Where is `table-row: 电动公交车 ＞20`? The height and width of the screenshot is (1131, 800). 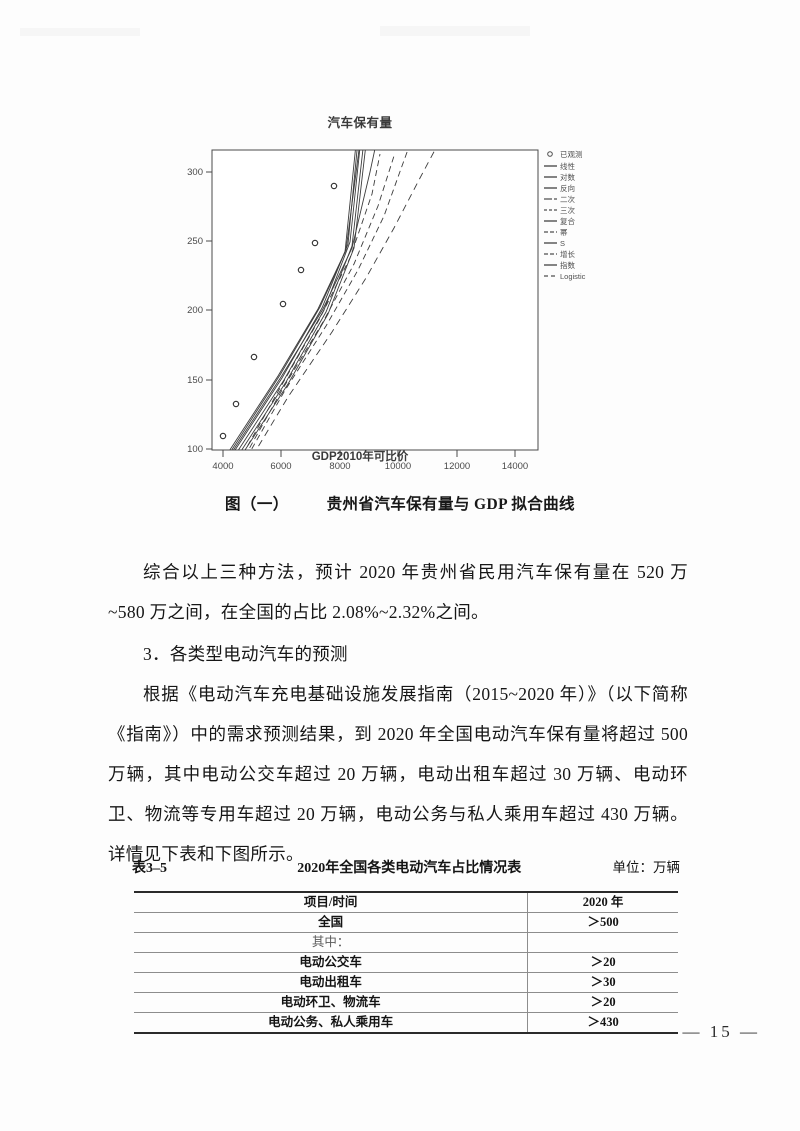 table-row: 电动公交车 ＞20 is located at coordinates (406, 962).